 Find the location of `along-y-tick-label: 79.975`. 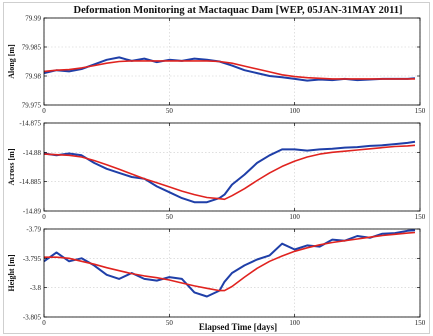

along-y-tick-label: 79.975 is located at coordinates (32, 106).